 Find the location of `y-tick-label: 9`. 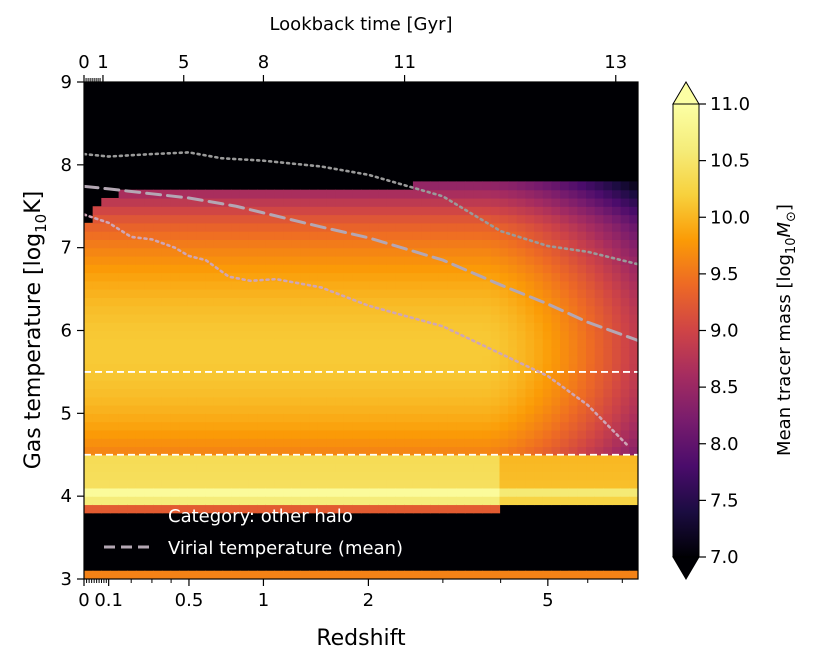

y-tick-label: 9 is located at coordinates (66, 82).